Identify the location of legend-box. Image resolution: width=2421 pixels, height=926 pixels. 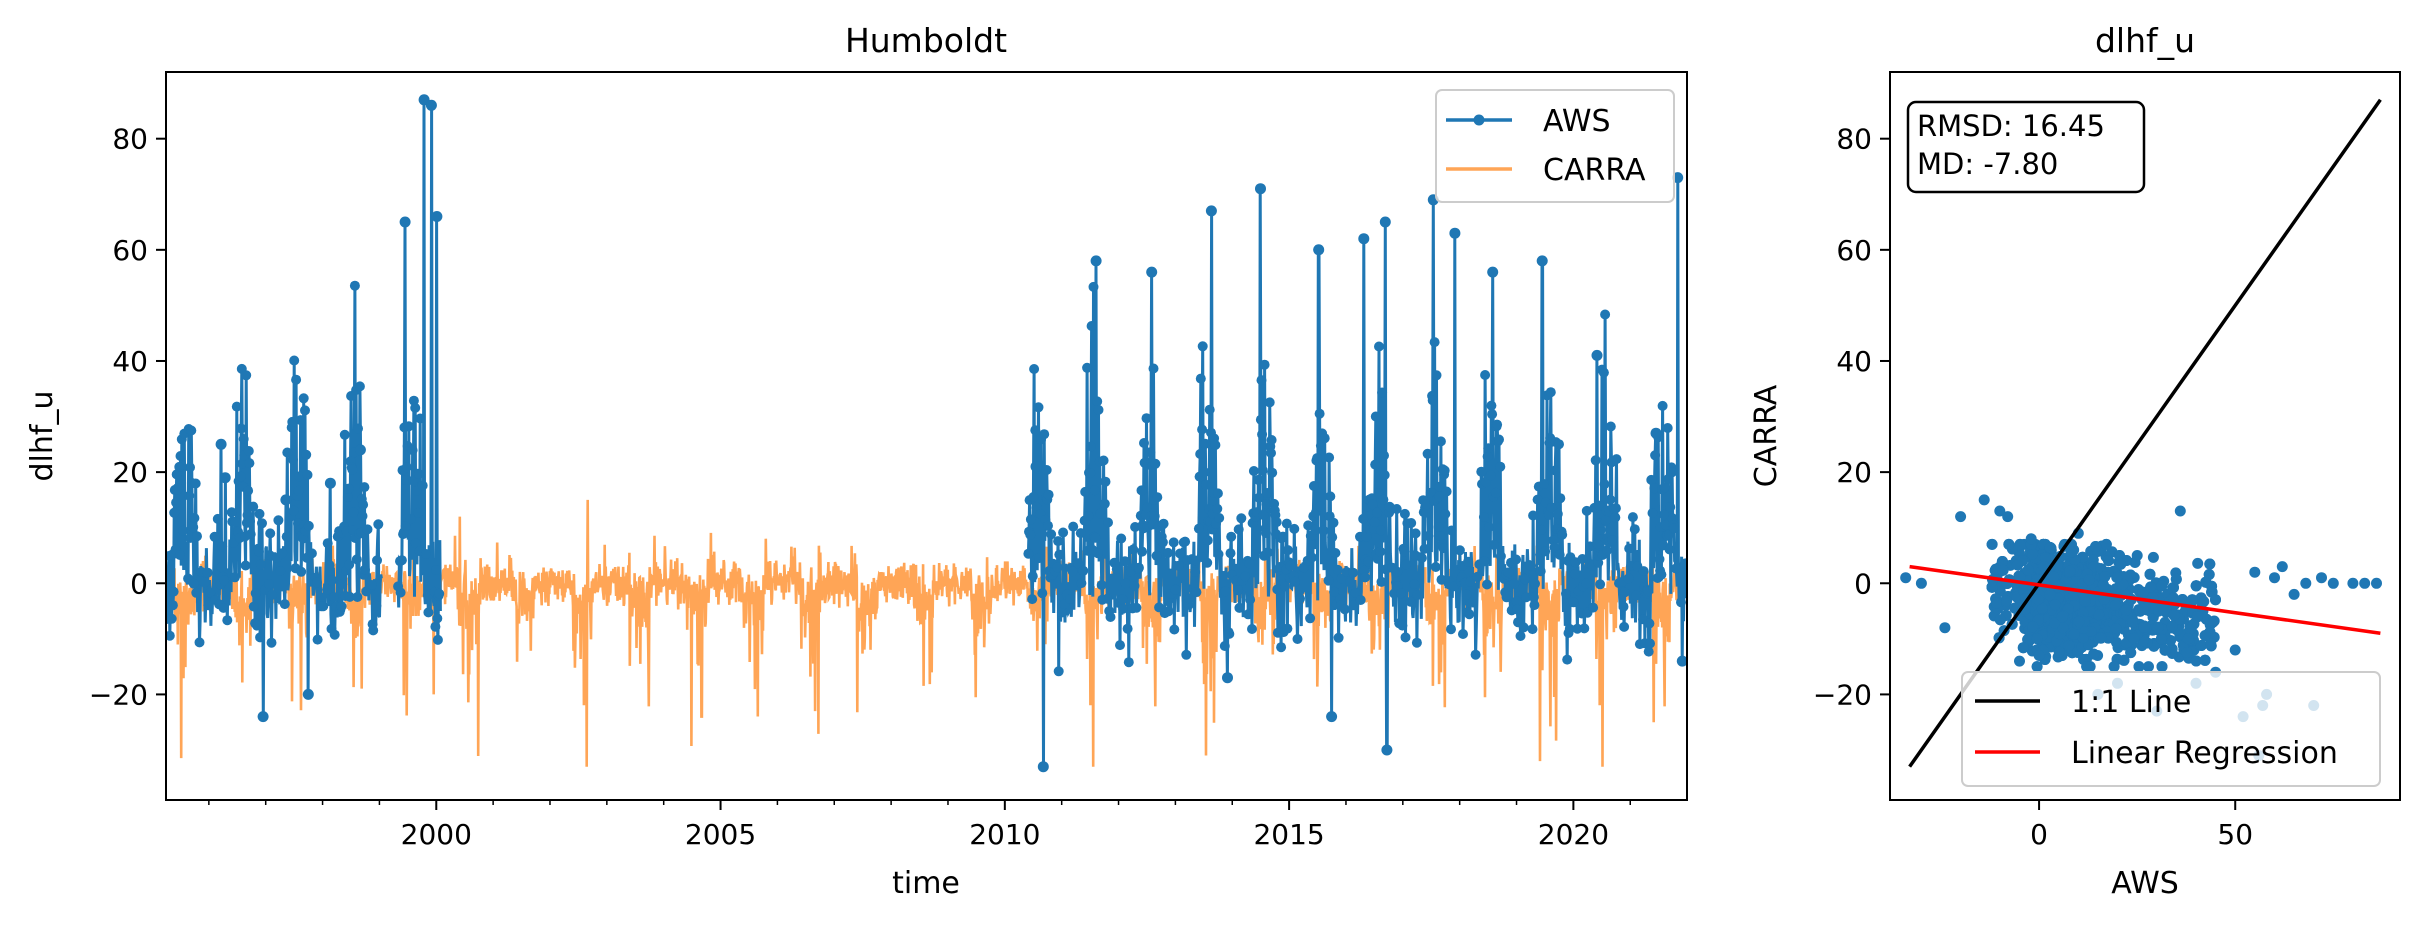
(1555, 146).